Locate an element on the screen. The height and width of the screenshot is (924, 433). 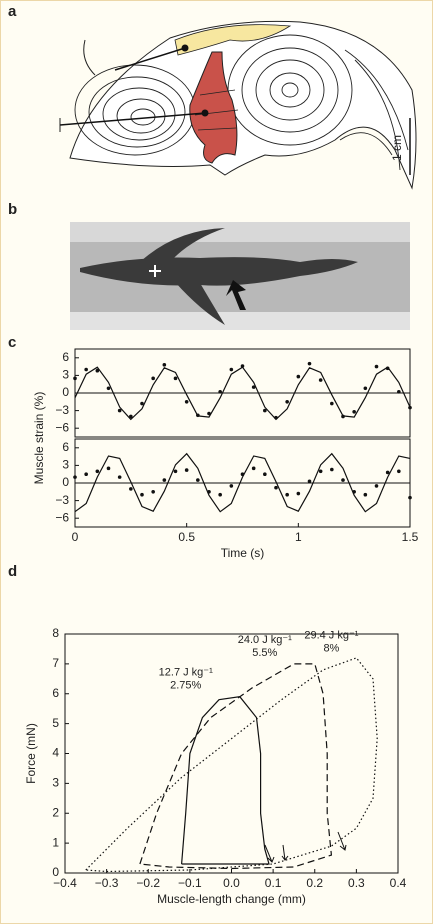
x-tick-label: −0.2 is located at coordinates (148, 883).